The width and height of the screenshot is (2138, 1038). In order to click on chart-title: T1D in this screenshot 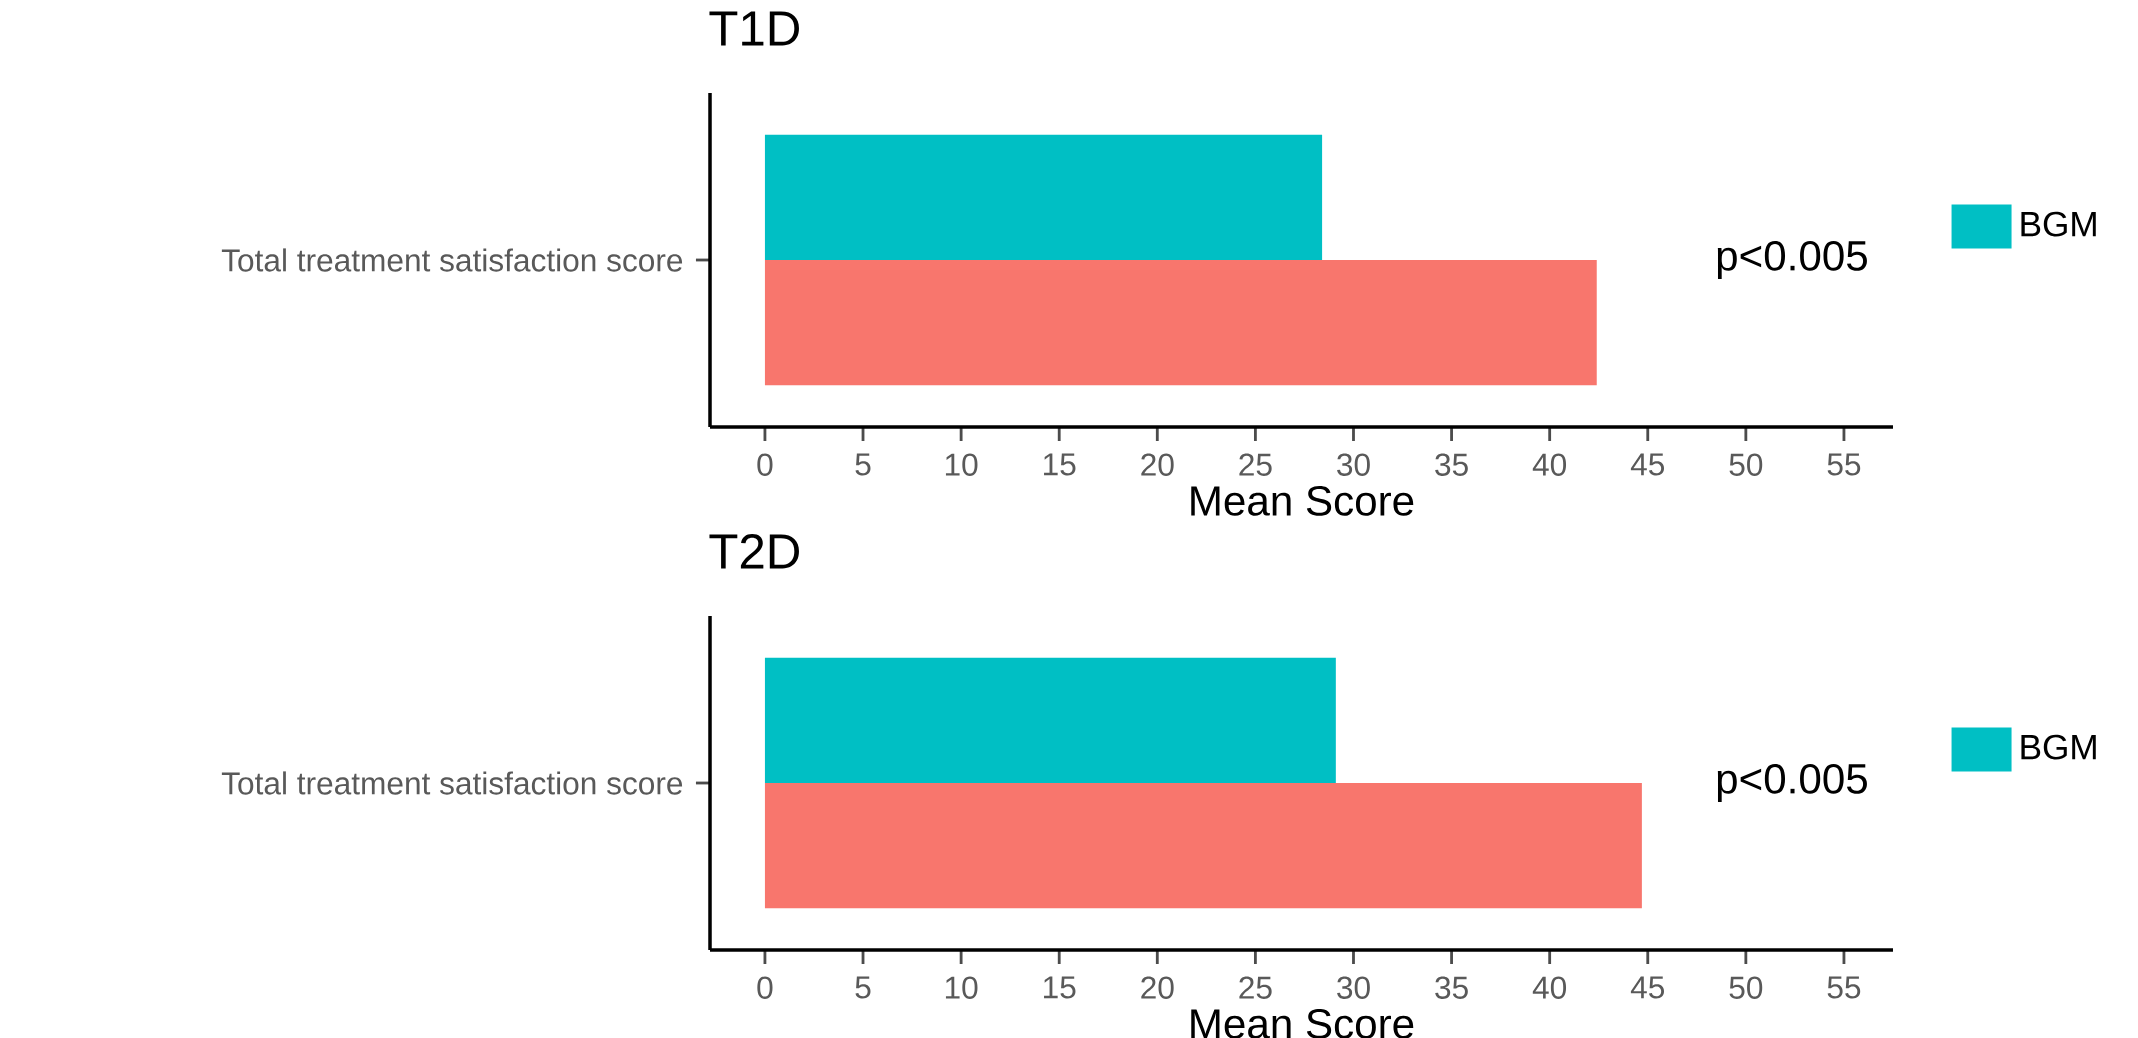, I will do `click(754, 28)`.